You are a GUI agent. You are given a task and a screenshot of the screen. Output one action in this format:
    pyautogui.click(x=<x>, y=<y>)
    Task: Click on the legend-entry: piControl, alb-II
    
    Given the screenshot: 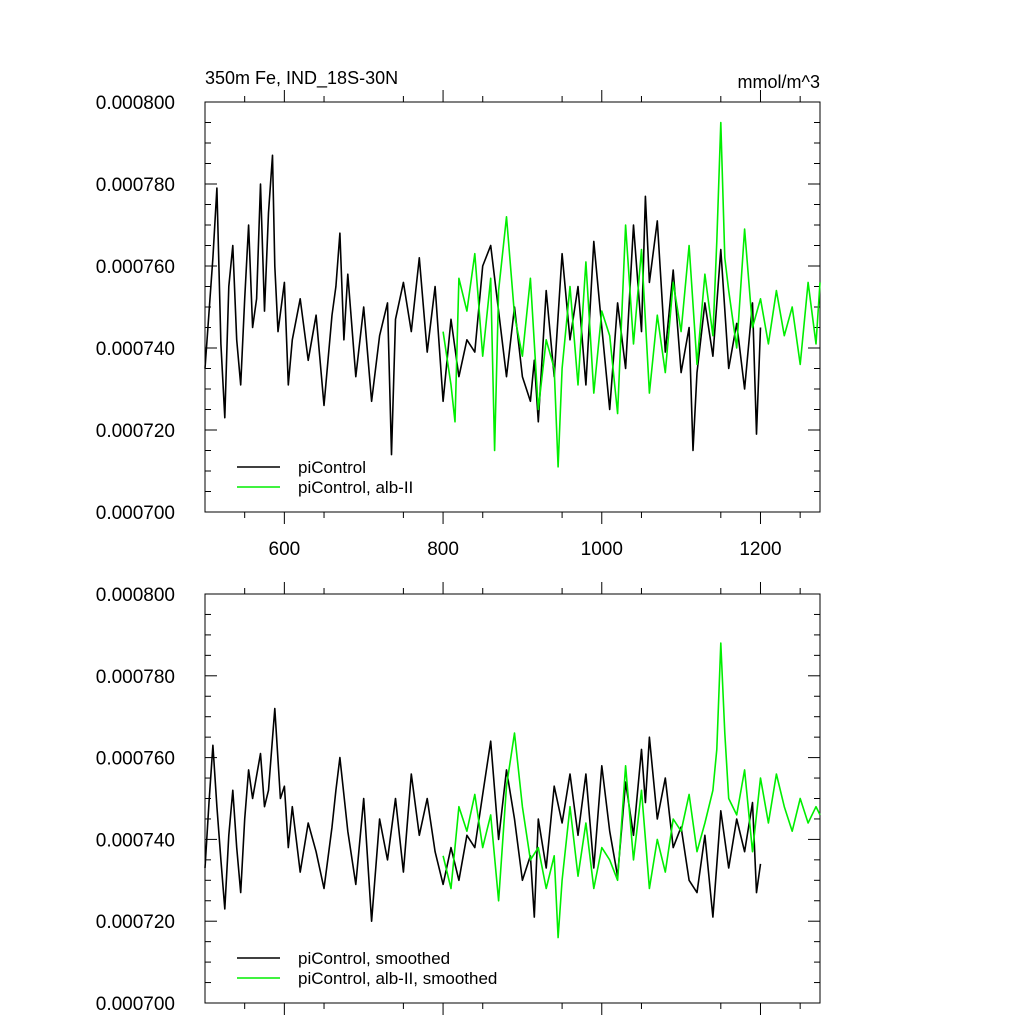 What is the action you would take?
    pyautogui.click(x=355, y=487)
    